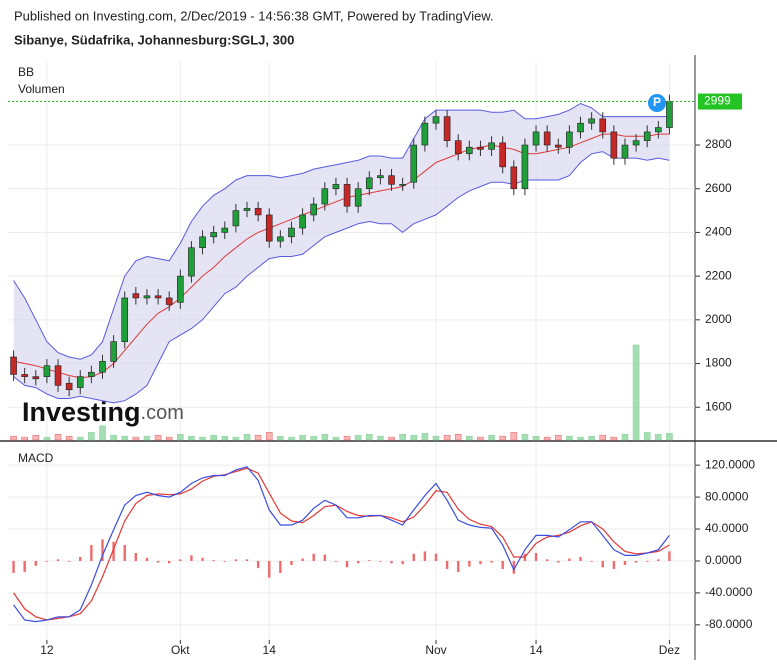 The width and height of the screenshot is (777, 664). What do you see at coordinates (718, 275) in the screenshot?
I see `y-tick-label: 2200` at bounding box center [718, 275].